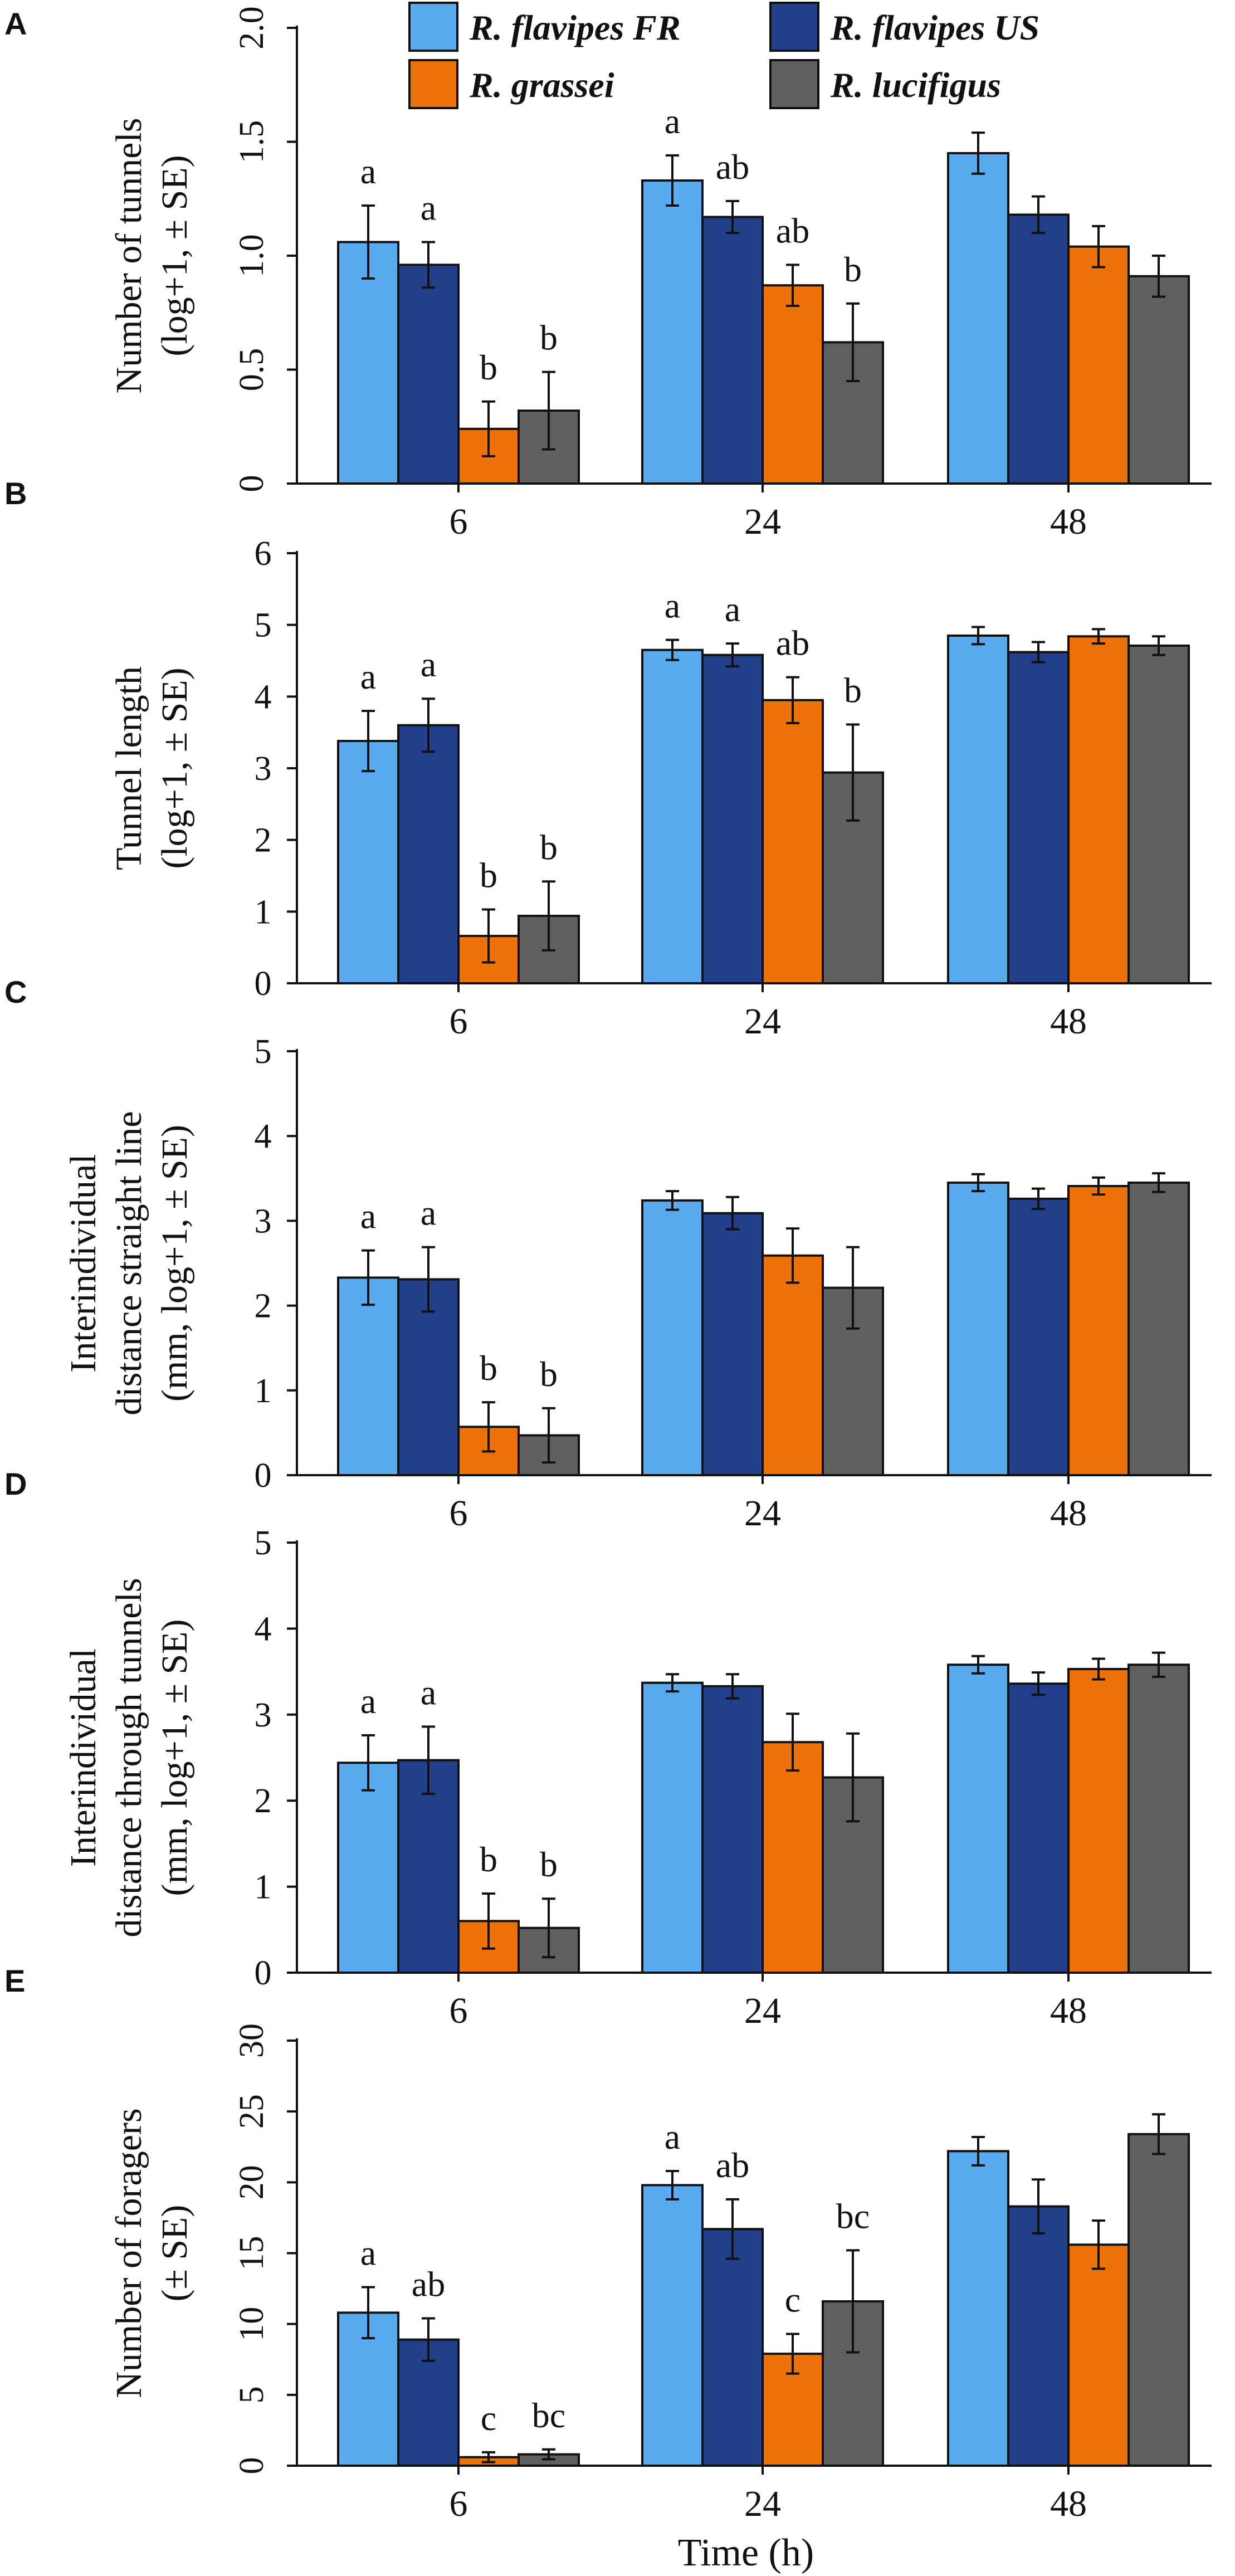  I want to click on y-tick-label: 15, so click(252, 2253).